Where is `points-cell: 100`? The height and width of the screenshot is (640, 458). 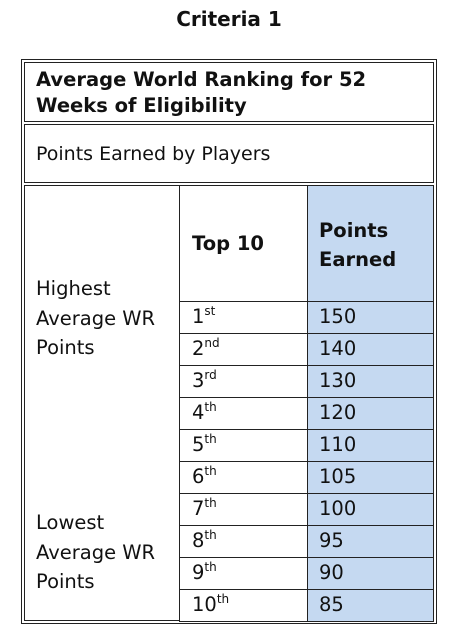 points-cell: 100 is located at coordinates (370, 509).